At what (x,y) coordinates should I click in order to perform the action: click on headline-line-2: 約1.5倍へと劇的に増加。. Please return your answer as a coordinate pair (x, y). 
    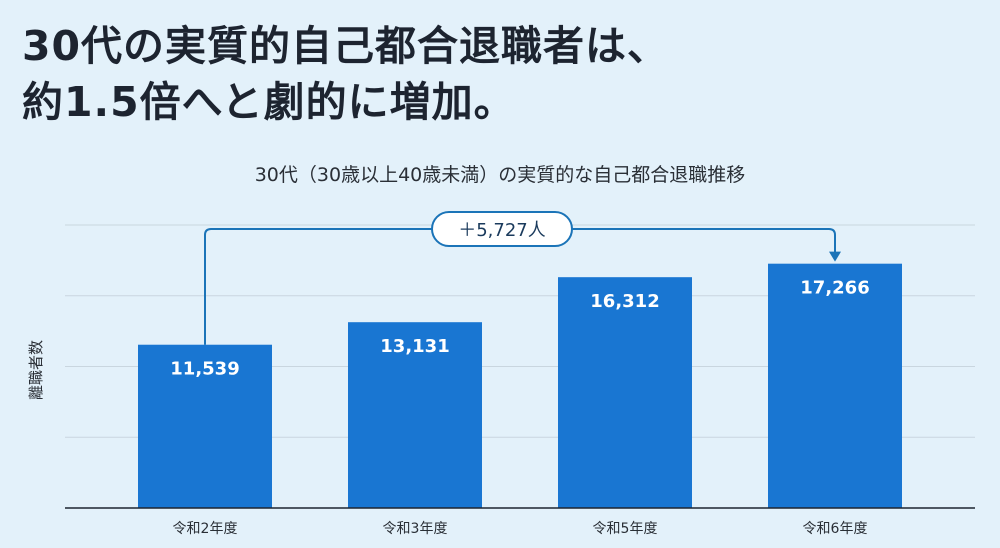
    Looking at the image, I should click on (269, 102).